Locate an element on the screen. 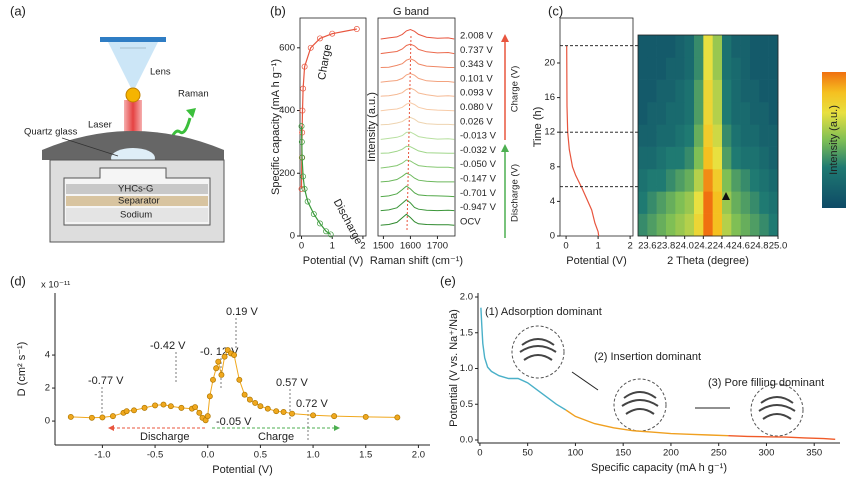  annotation: 0.57 V is located at coordinates (292, 383).